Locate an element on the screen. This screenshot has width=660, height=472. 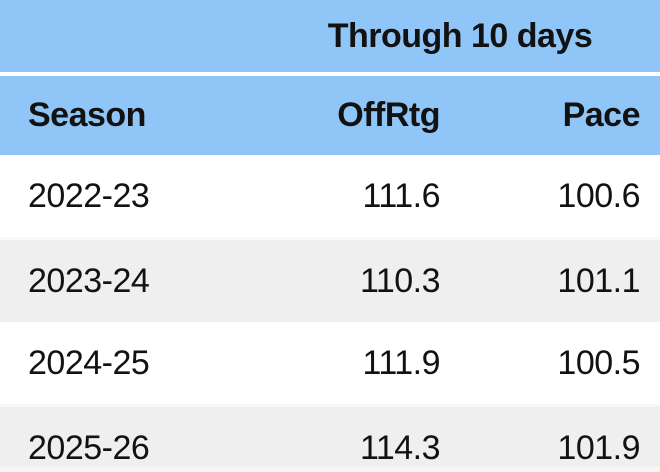
season-cell: 2023-24 is located at coordinates (130, 279).